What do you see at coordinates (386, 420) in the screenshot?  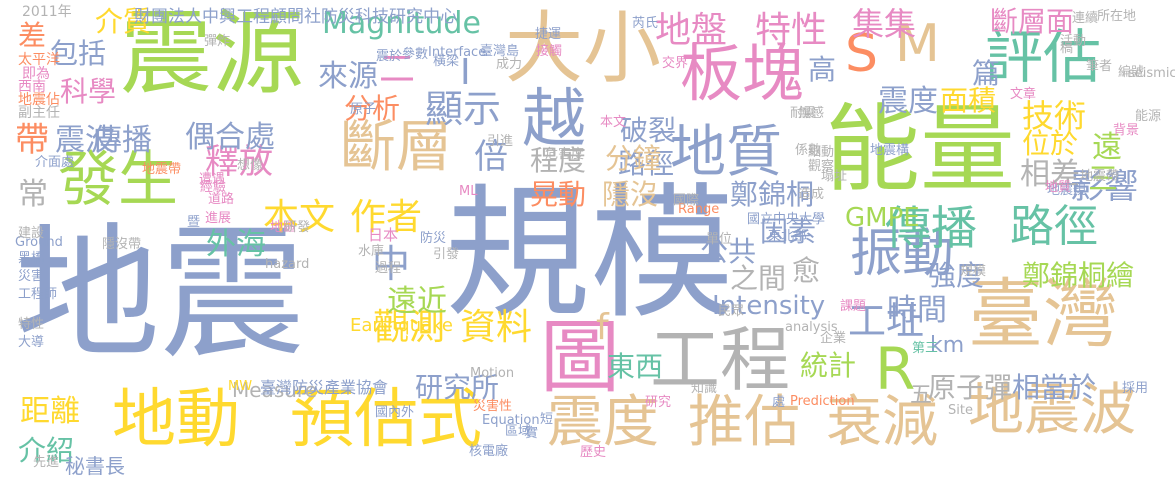 I see `word-7: 預估式` at bounding box center [386, 420].